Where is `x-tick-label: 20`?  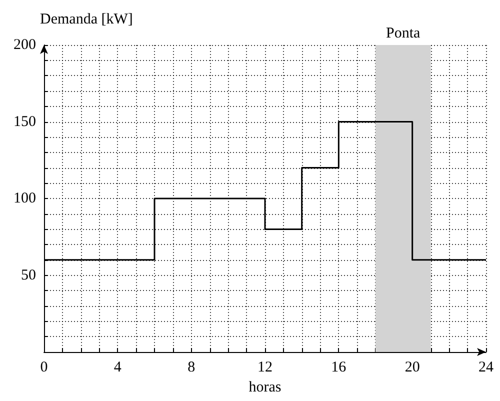
x-tick-label: 20 is located at coordinates (412, 368).